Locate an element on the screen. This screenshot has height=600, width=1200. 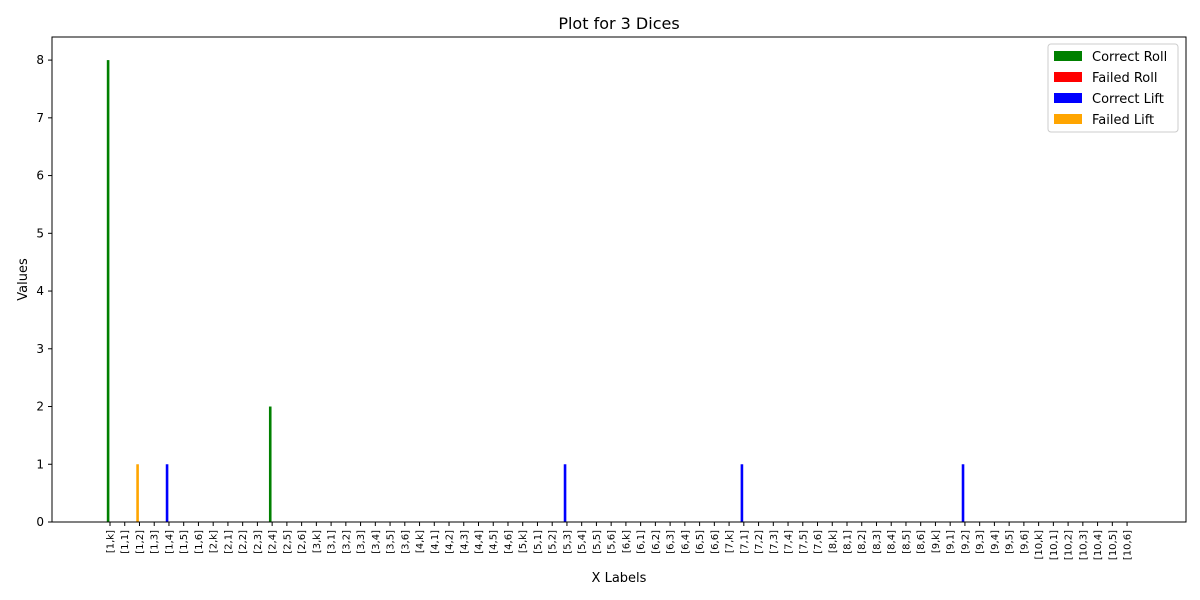
x-tick-label: [4,5] is located at coordinates (494, 542).